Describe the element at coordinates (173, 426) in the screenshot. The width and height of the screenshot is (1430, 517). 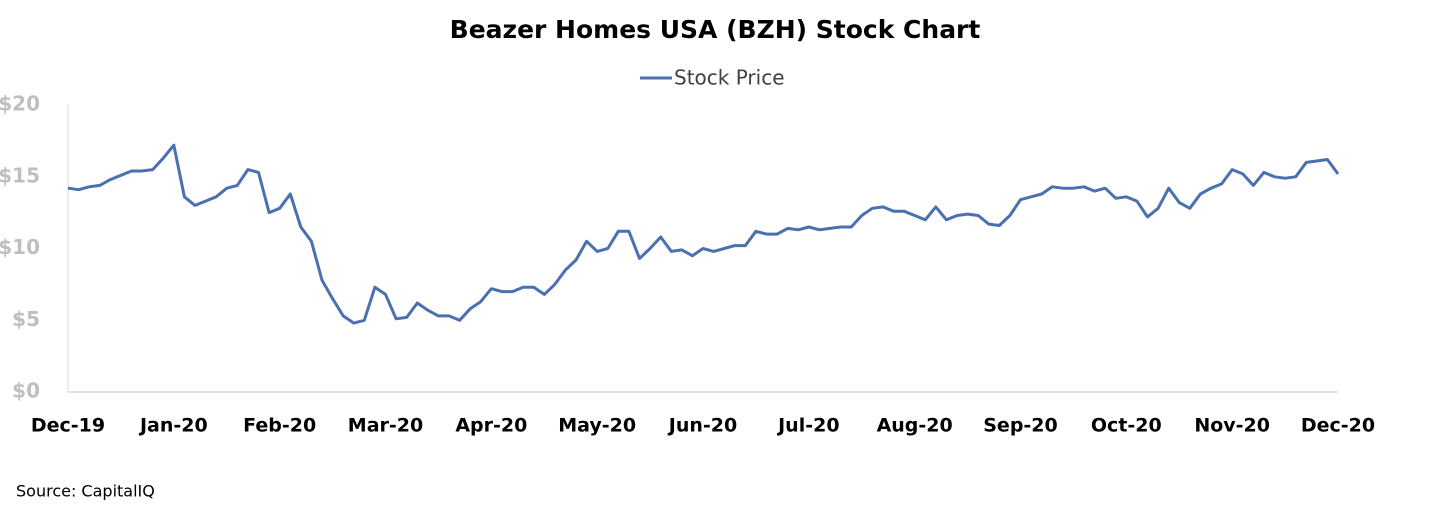
I see `x-tick-label: Jan-20` at that location.